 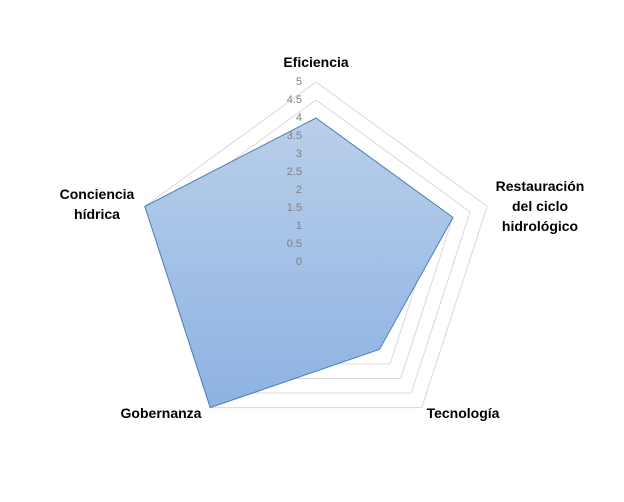 What do you see at coordinates (540, 206) in the screenshot?
I see `category-label: Restauración del ciclo hidrológico` at bounding box center [540, 206].